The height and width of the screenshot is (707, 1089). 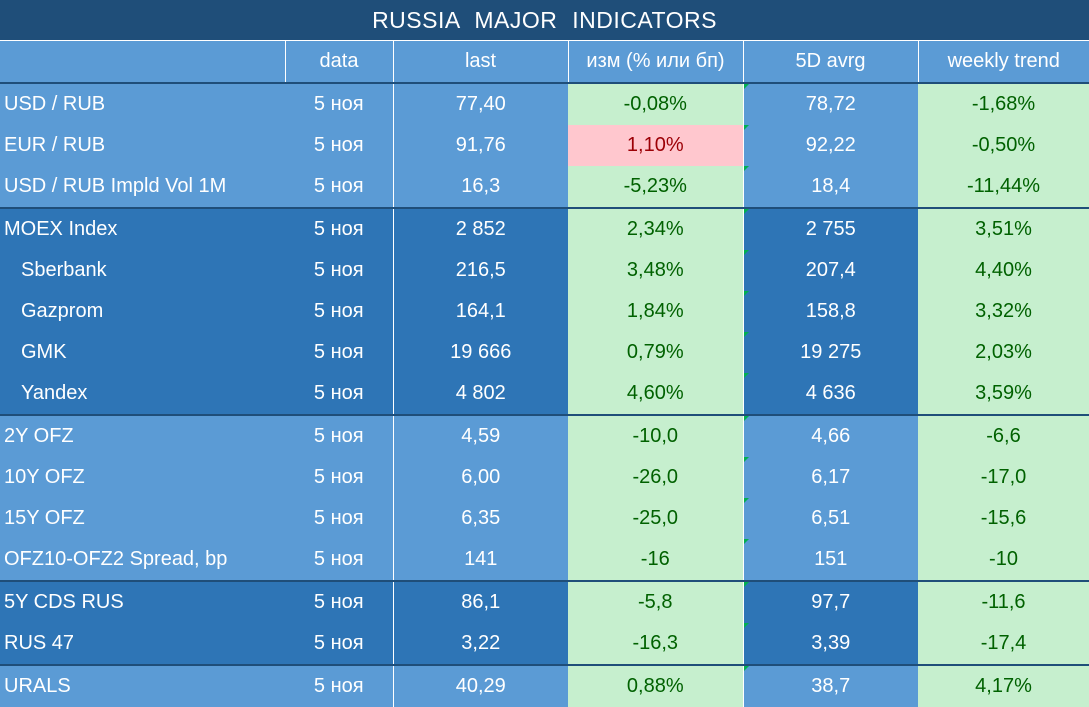 I want to click on row-weekly-trend: -6,6, so click(x=1003, y=436).